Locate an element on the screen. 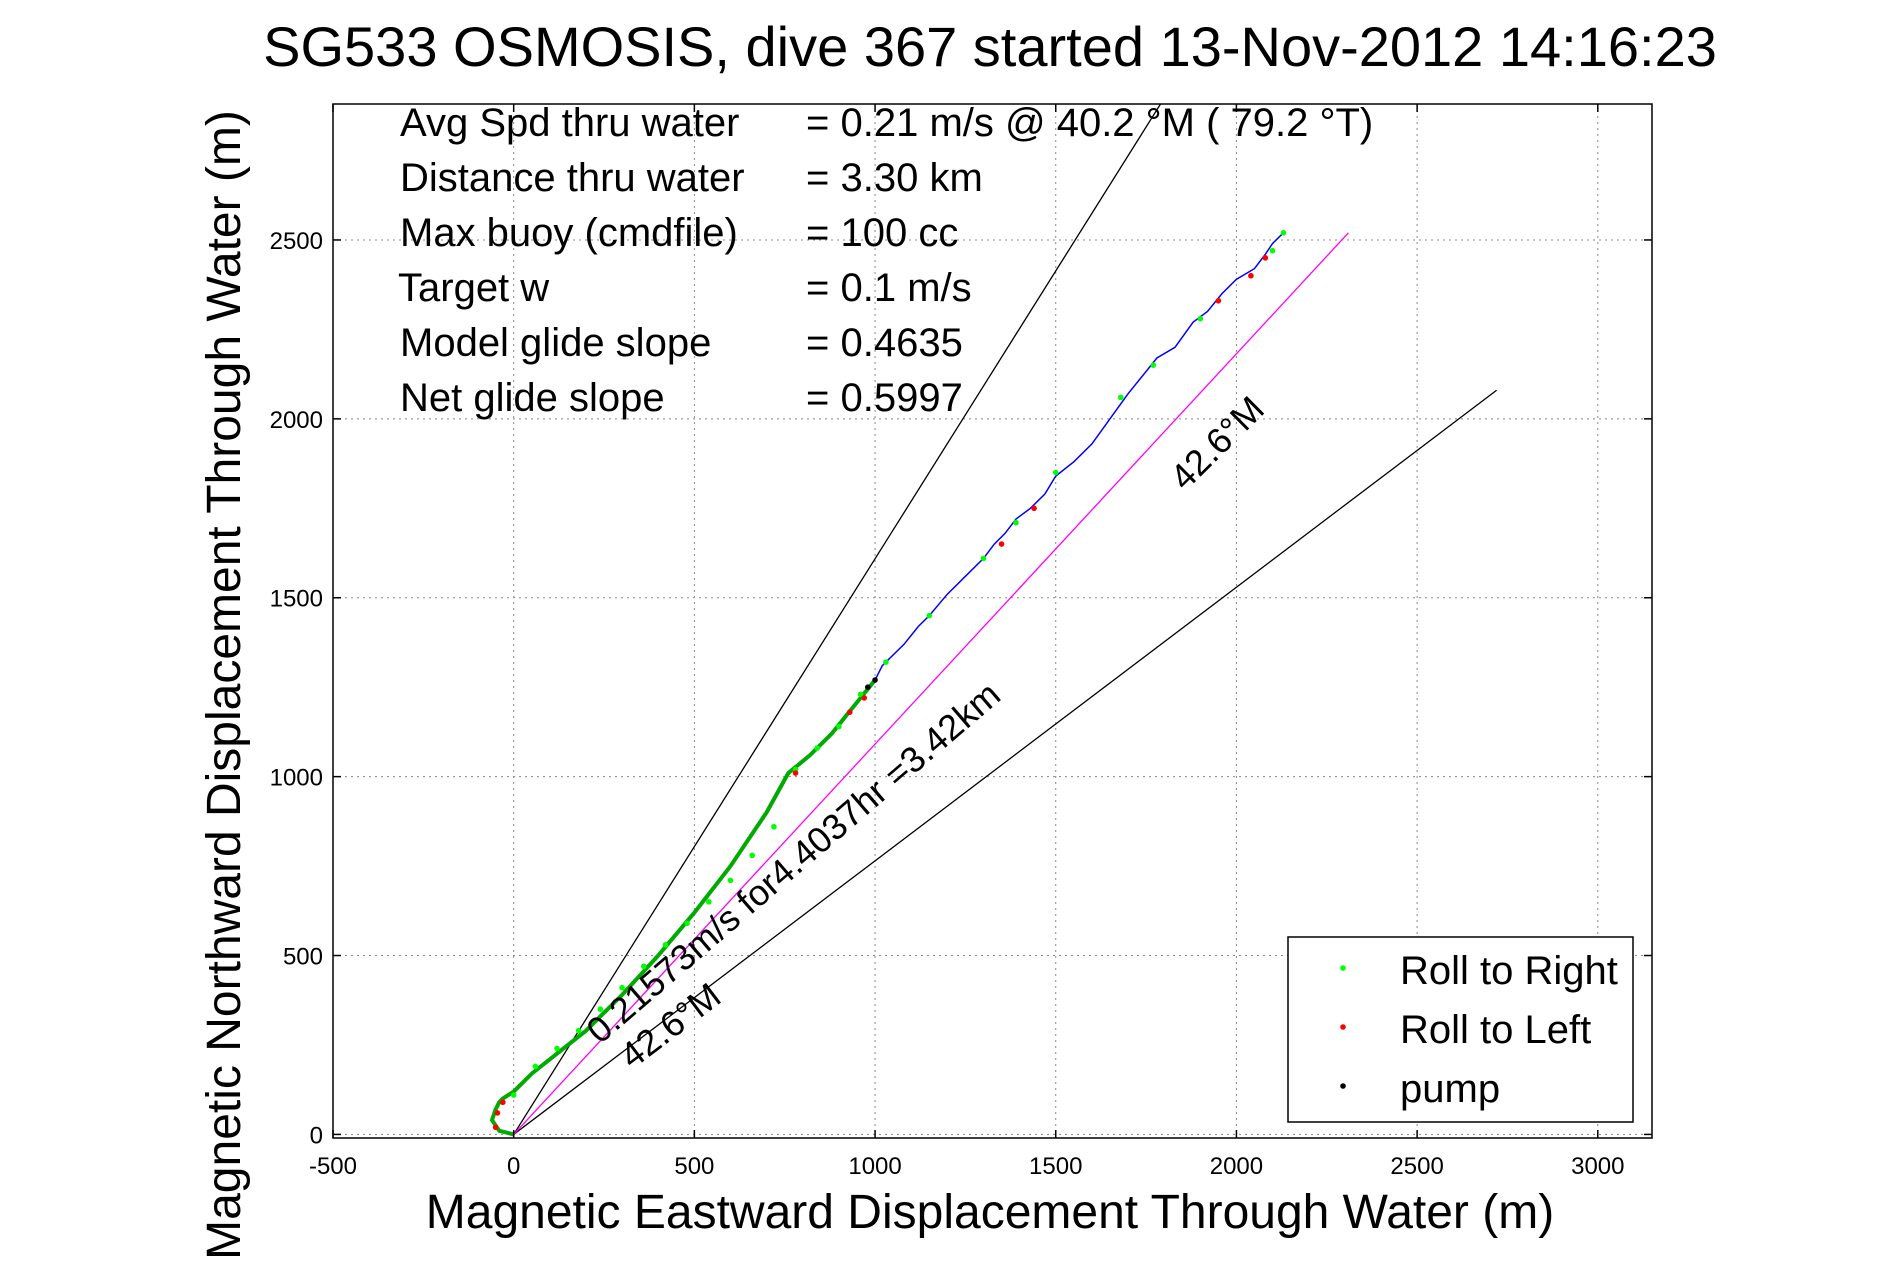  annotation-label: Distance thru water is located at coordinates (572, 178).